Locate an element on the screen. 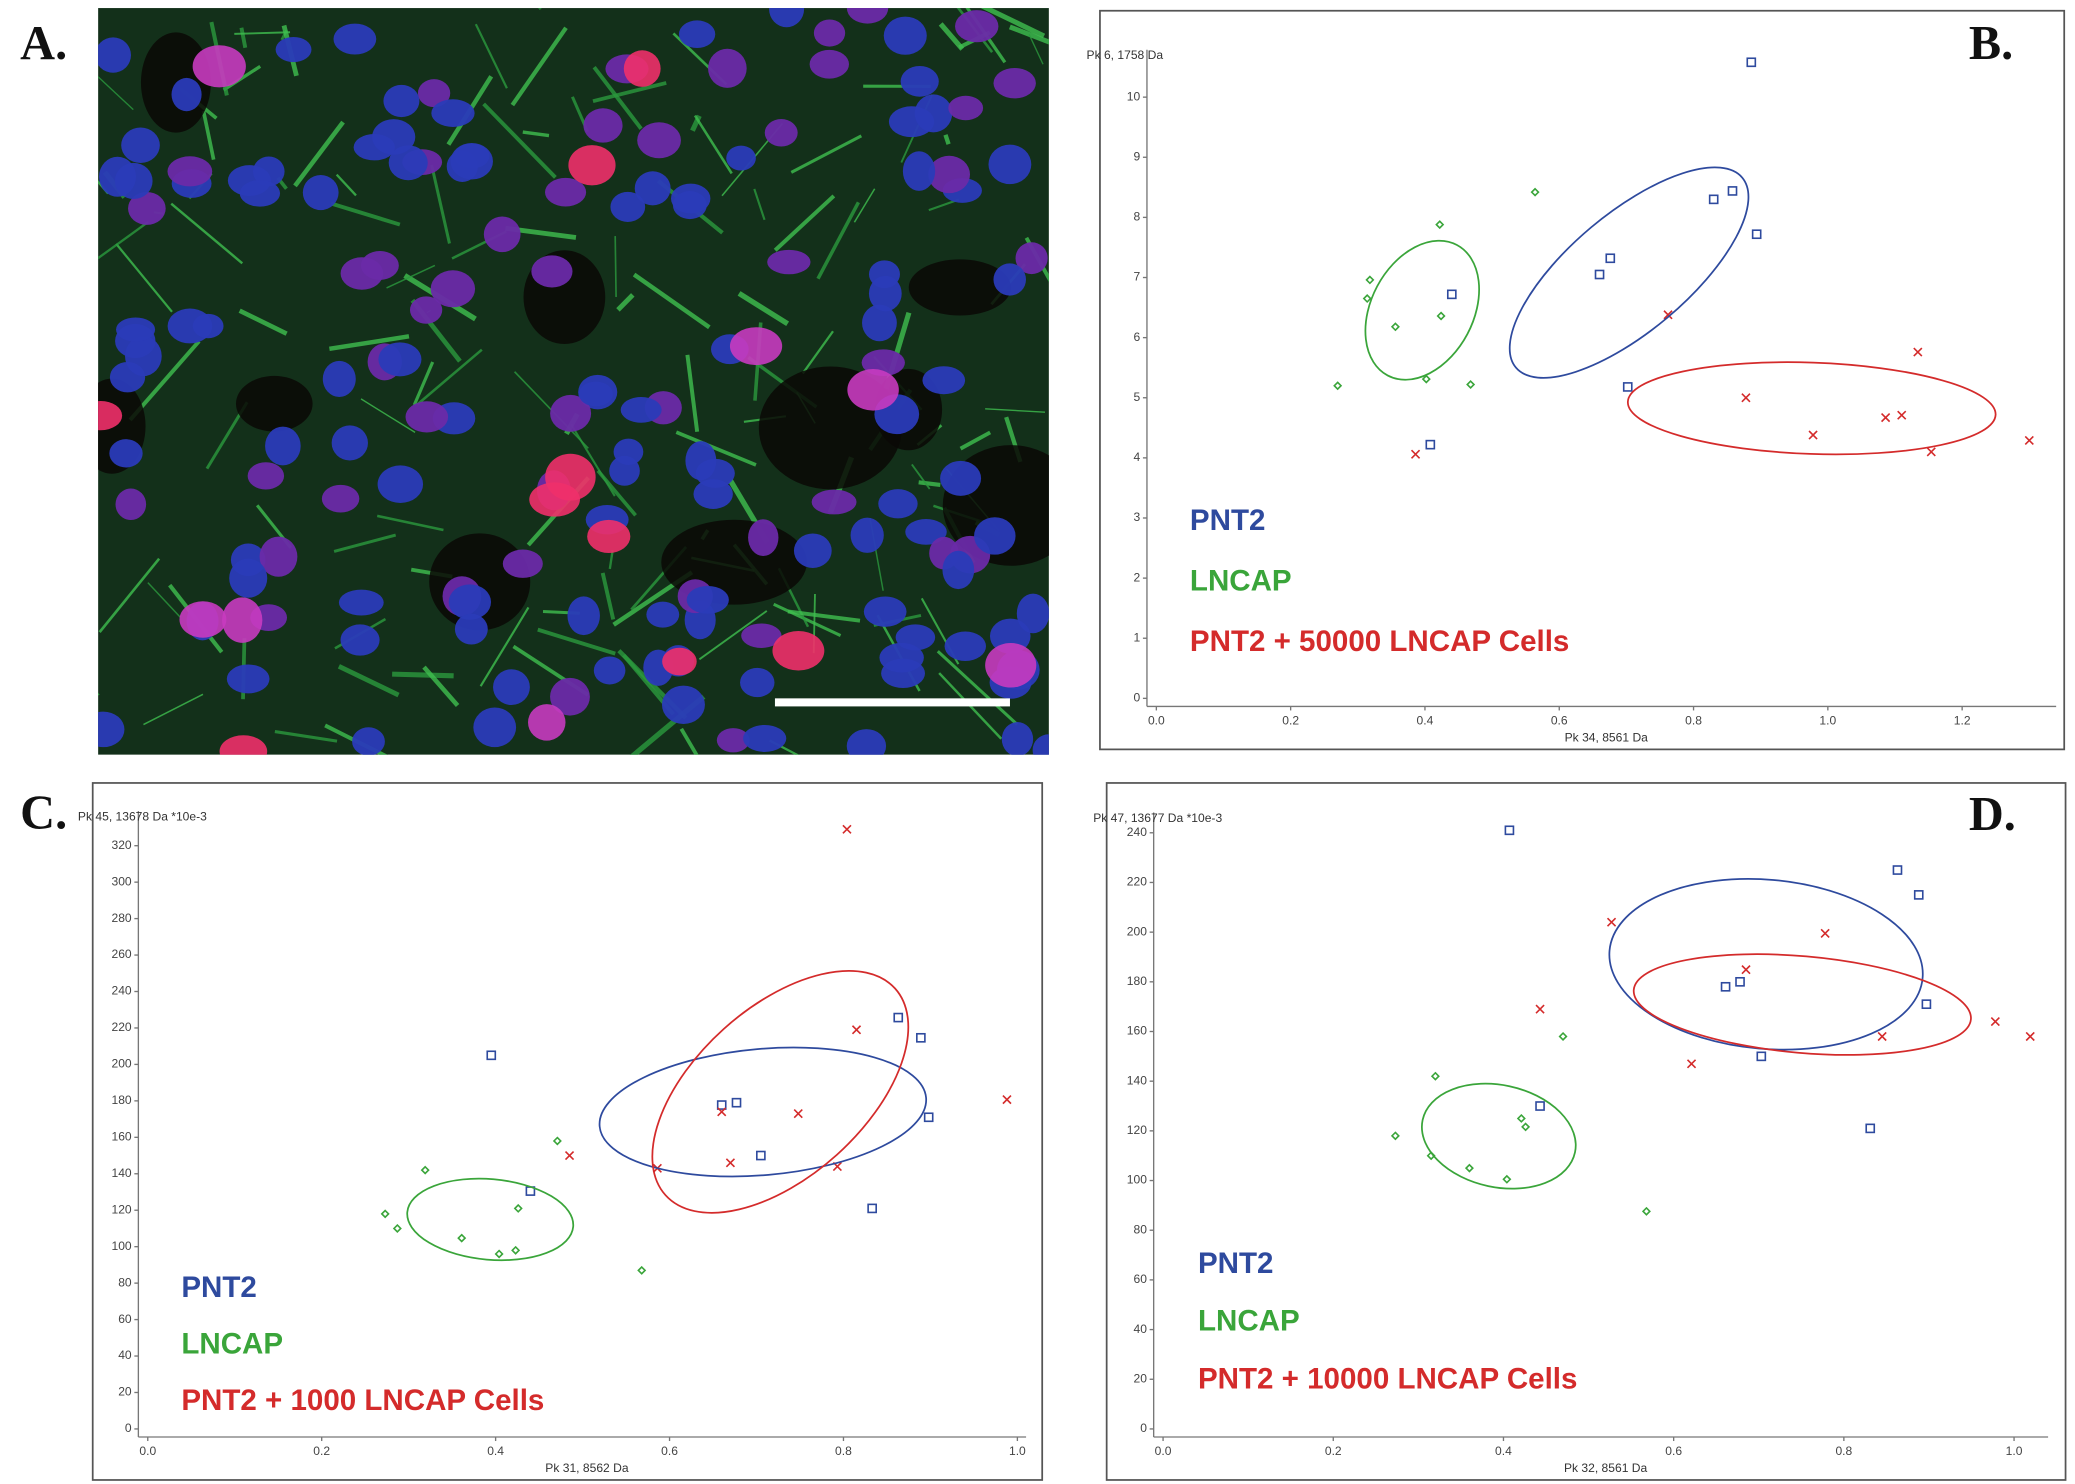 The image size is (2075, 1484). y-tick-label: 4 is located at coordinates (1137, 457).